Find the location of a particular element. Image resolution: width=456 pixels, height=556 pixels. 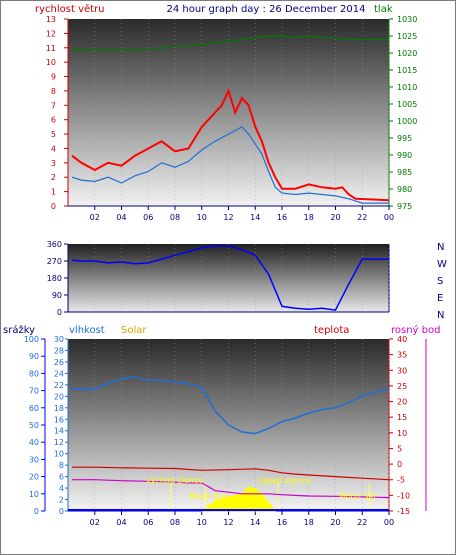

wind-x-tick-label: 14 is located at coordinates (255, 217).